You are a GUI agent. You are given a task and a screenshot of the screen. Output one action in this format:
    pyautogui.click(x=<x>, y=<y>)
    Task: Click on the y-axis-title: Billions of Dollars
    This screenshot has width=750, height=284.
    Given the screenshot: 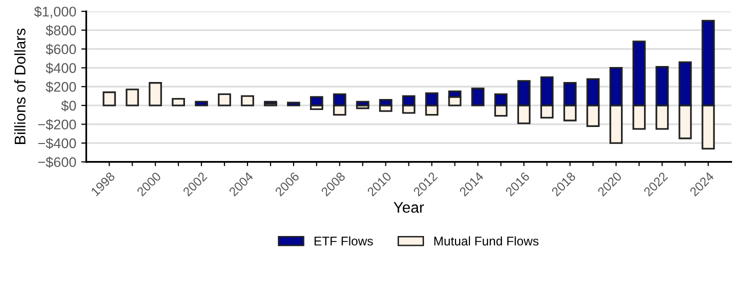 What is the action you would take?
    pyautogui.click(x=20, y=86)
    